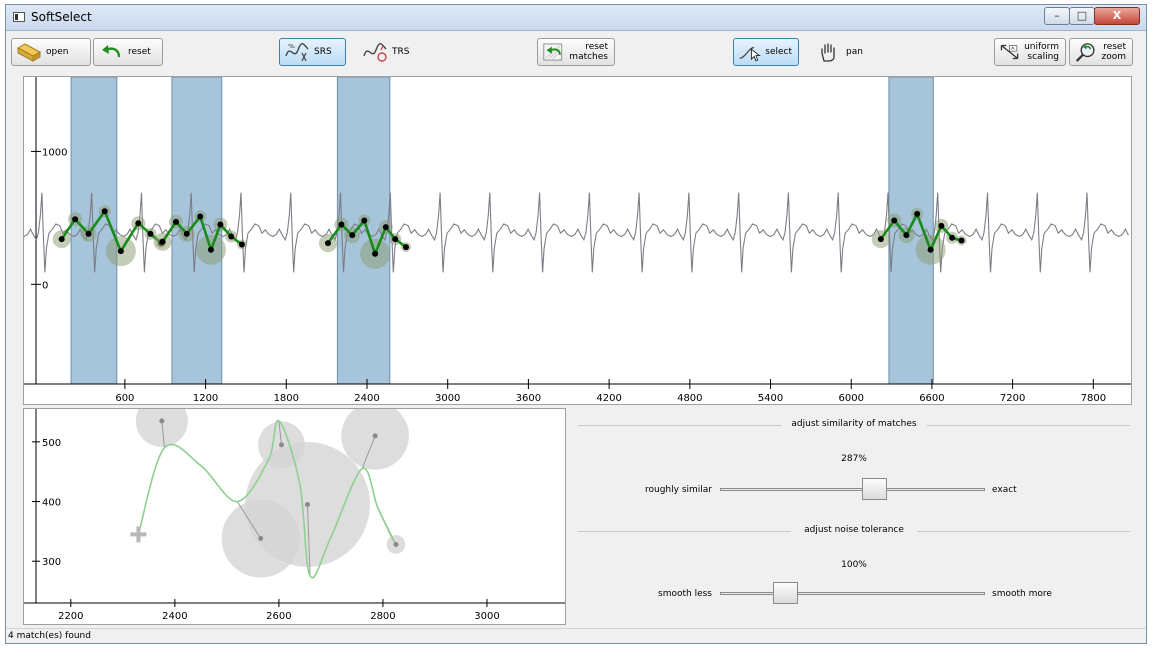  Describe the element at coordinates (684, 531) in the screenshot. I see `noise-separator-left` at that location.